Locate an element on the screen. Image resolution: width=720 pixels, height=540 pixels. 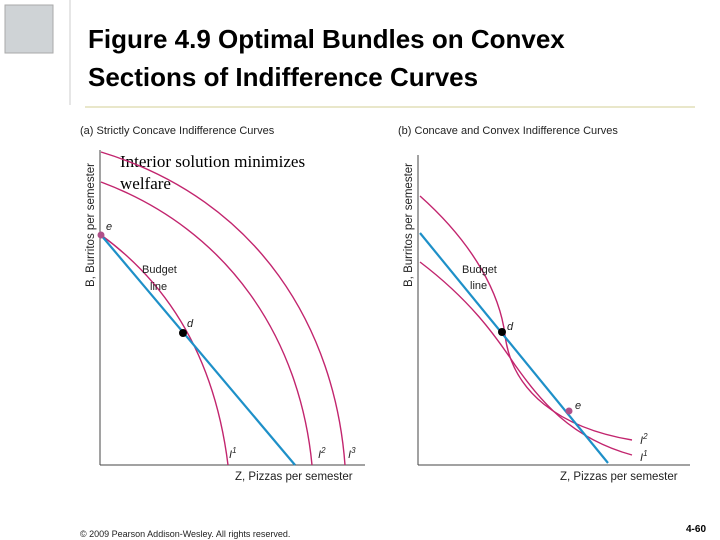
page-number: 4-60 is located at coordinates (696, 529).